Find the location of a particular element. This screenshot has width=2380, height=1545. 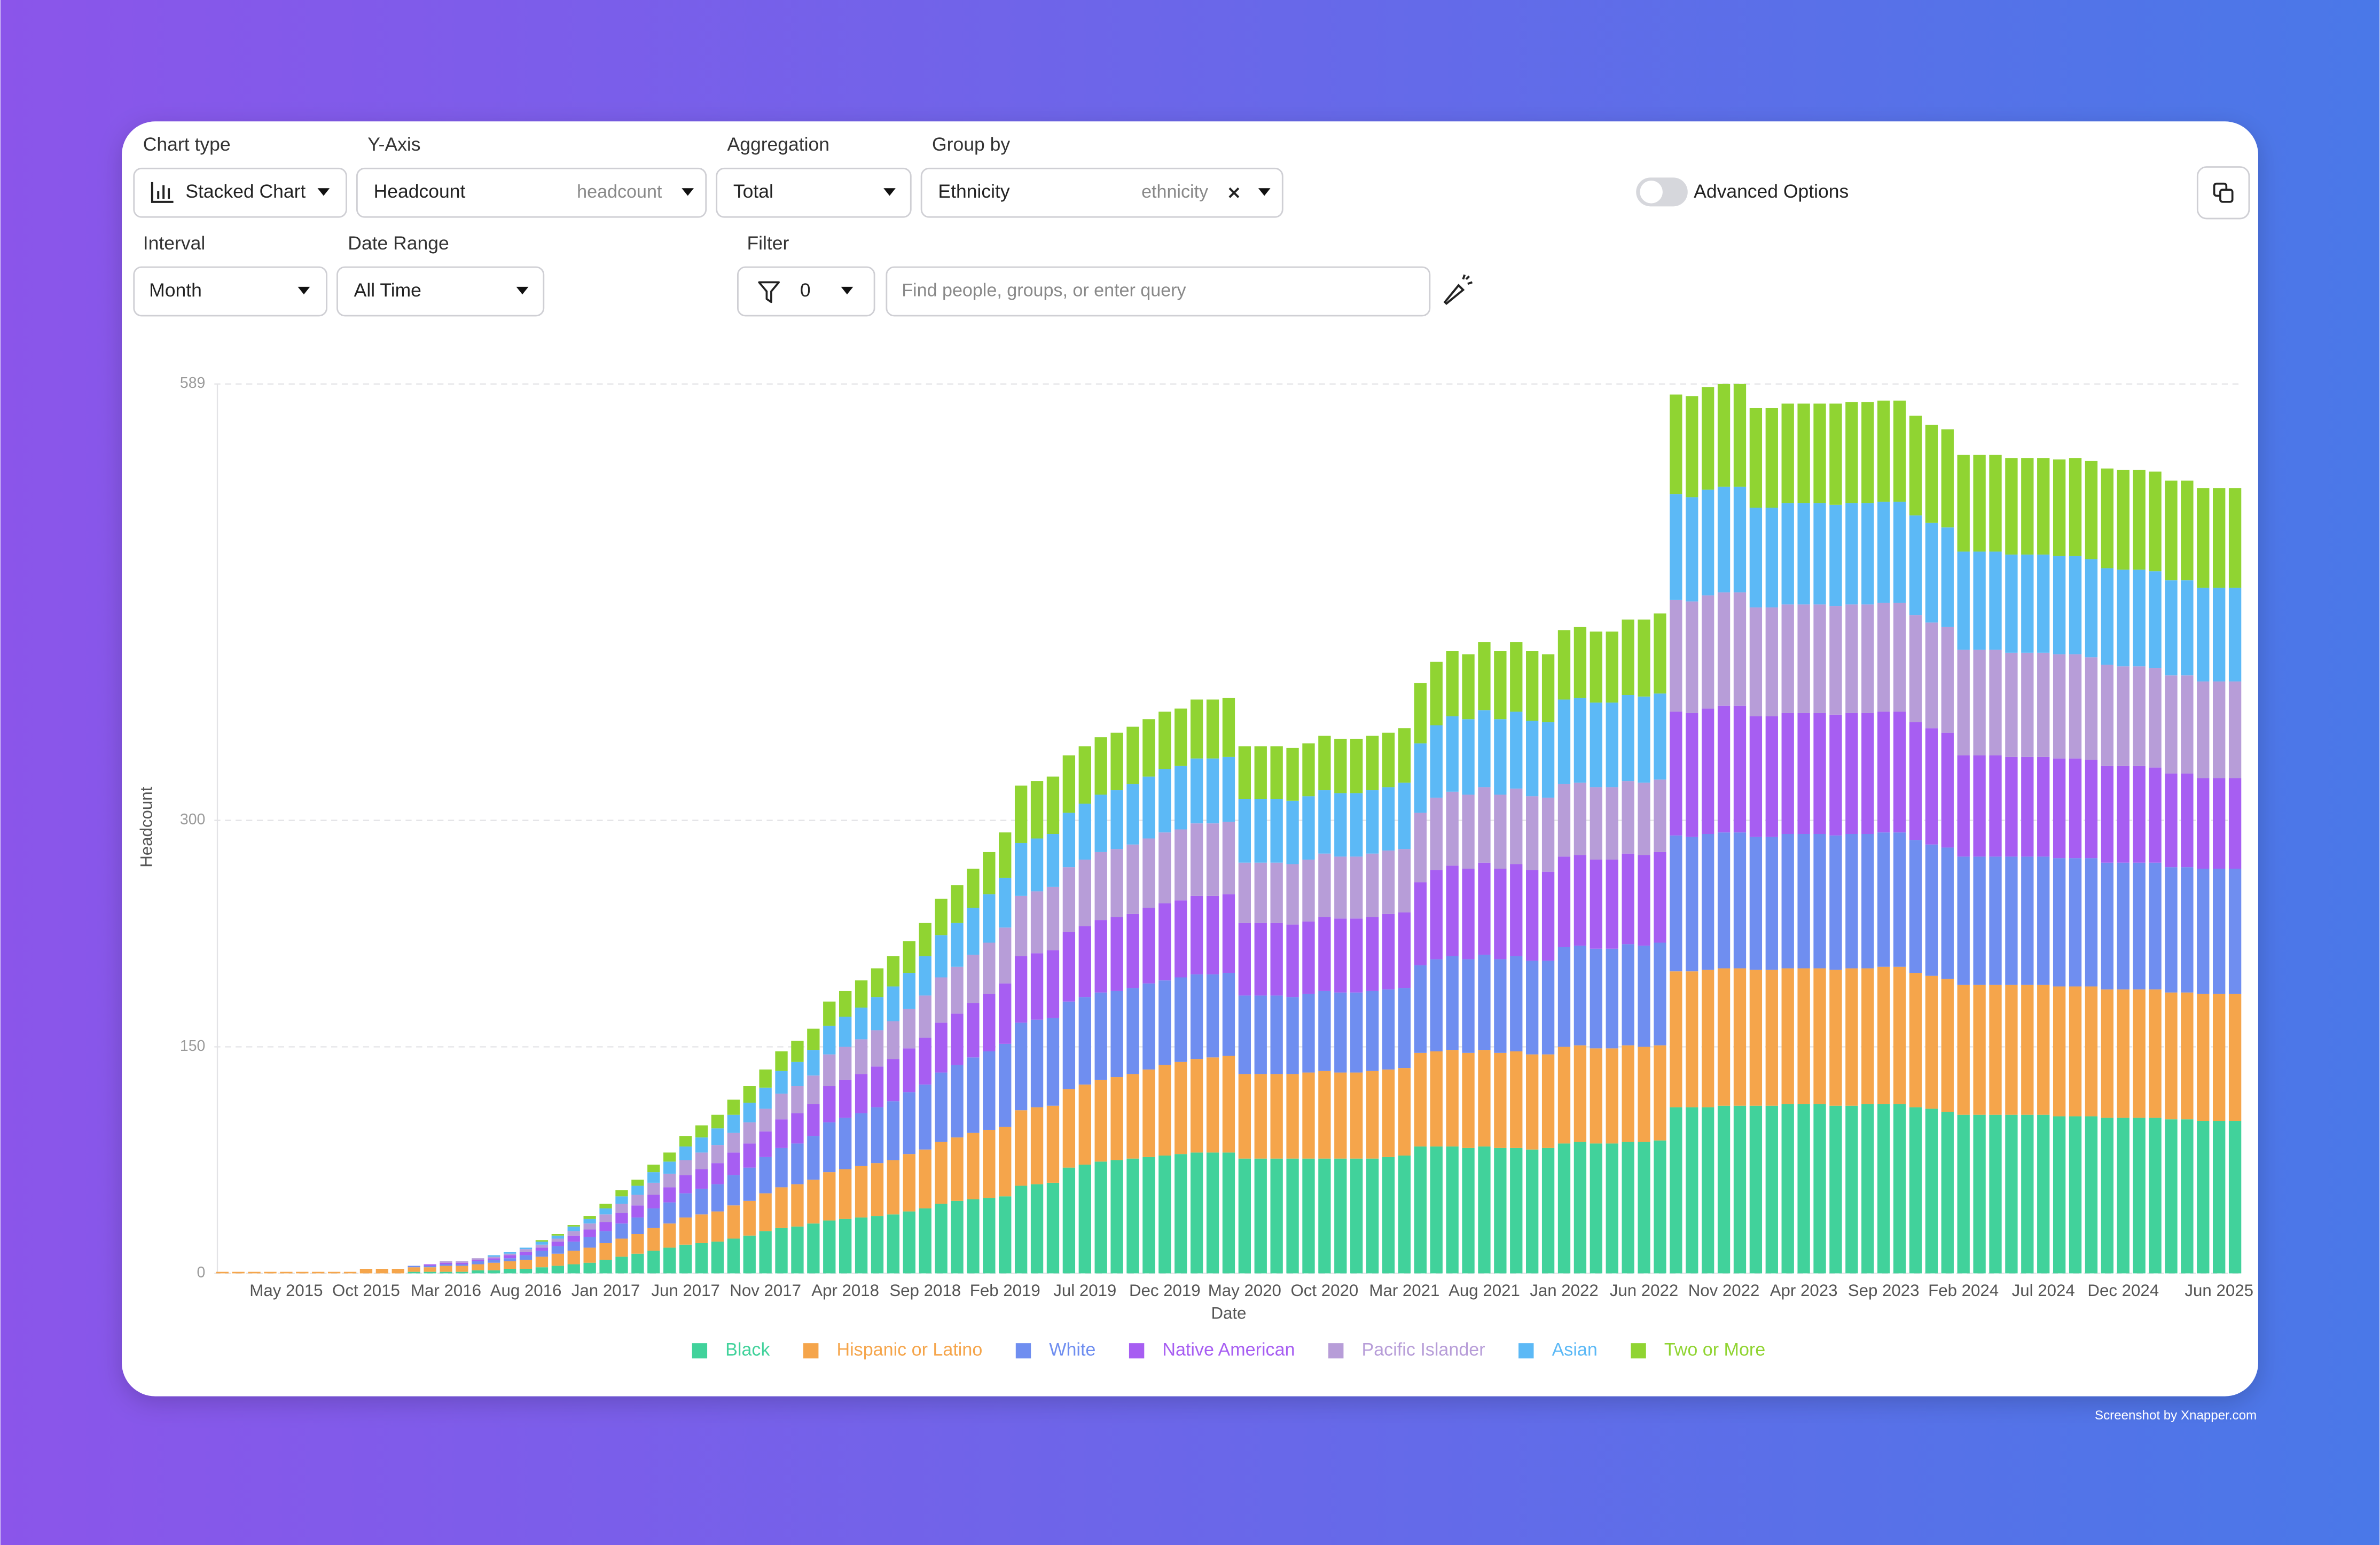

y-axis-select is located at coordinates (531, 192).